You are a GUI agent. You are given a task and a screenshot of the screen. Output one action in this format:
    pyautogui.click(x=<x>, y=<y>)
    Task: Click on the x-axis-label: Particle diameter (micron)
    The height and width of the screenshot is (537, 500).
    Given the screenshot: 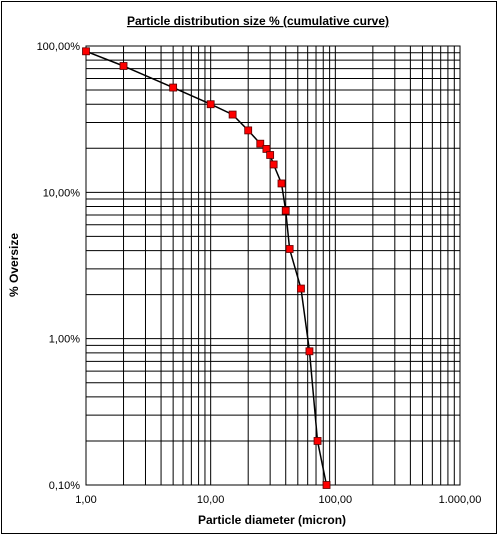 What is the action you would take?
    pyautogui.click(x=272, y=520)
    